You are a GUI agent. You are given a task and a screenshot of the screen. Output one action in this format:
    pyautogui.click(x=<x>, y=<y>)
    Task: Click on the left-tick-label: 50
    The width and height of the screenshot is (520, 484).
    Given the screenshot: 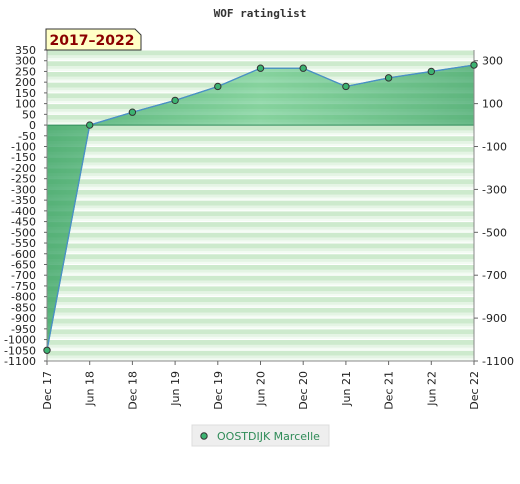 What is the action you would take?
    pyautogui.click(x=29, y=114)
    